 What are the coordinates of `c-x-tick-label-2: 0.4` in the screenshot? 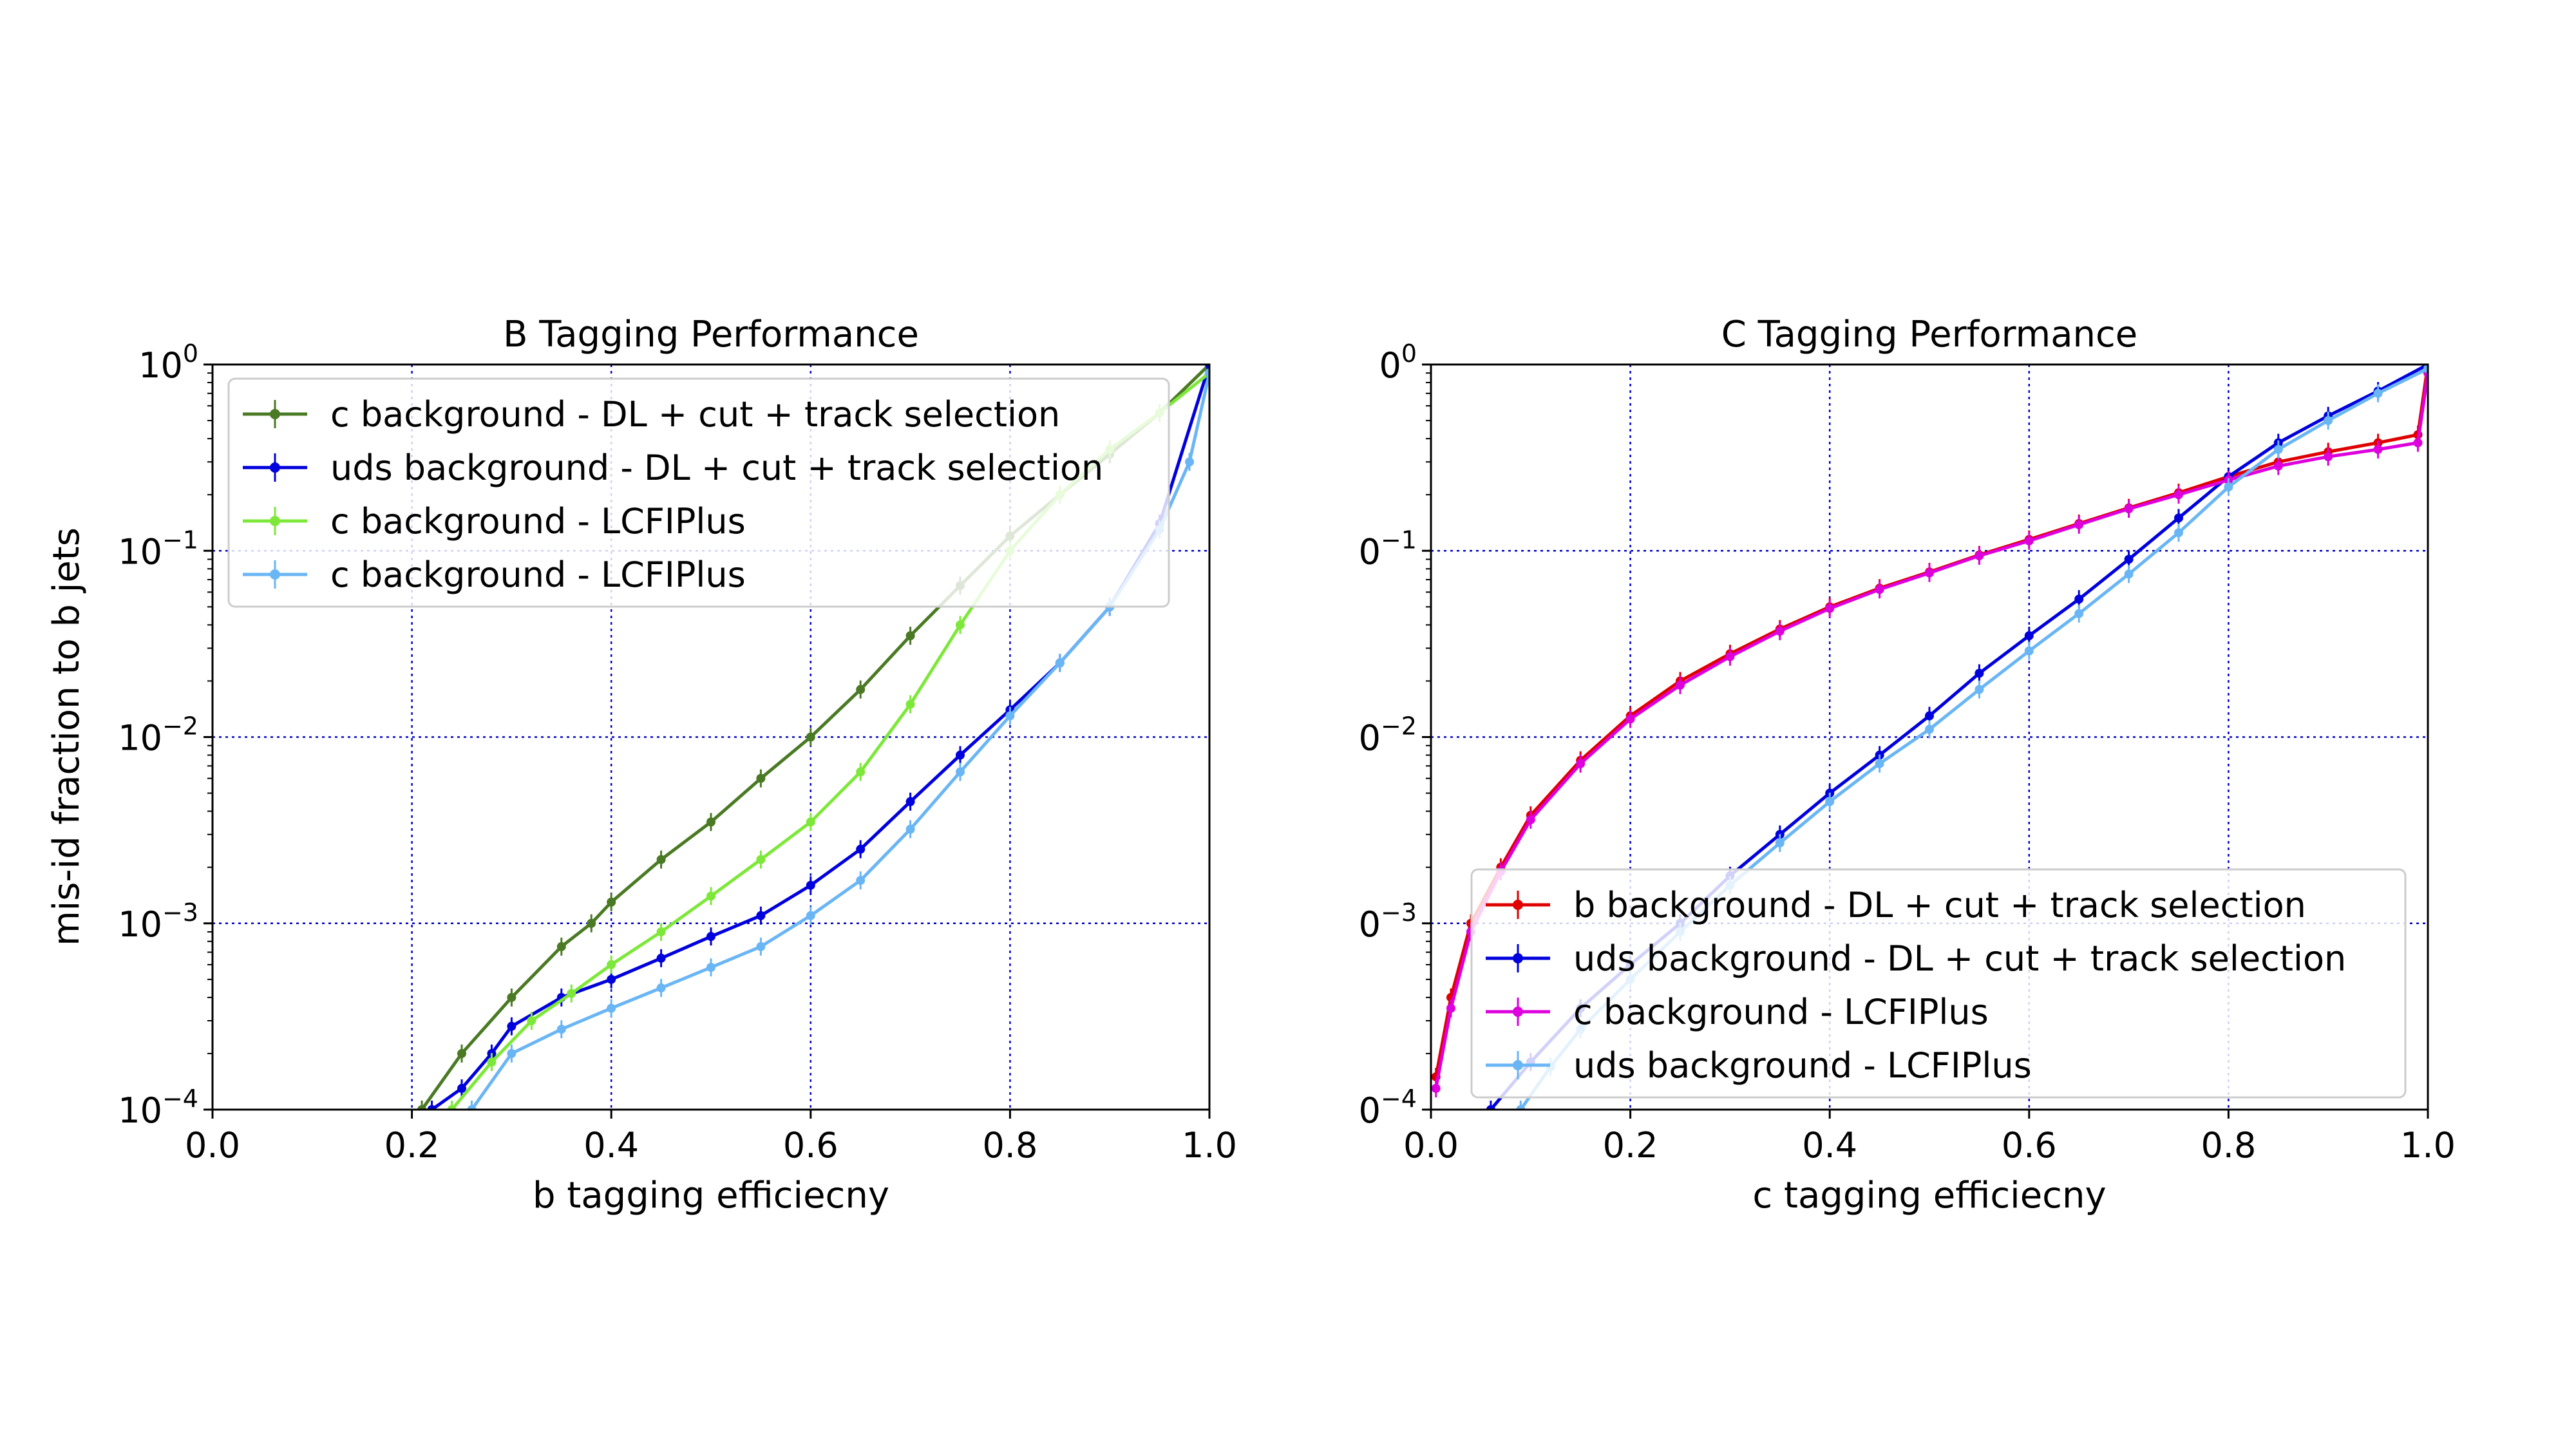 It's located at (1830, 1145).